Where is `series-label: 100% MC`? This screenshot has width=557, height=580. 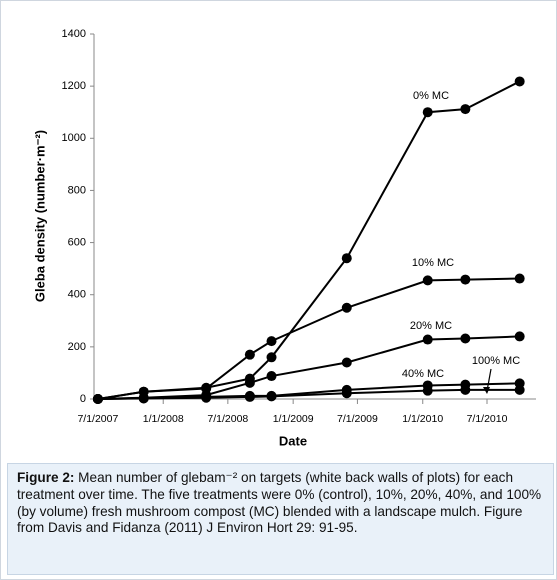
series-label: 100% MC is located at coordinates (496, 361).